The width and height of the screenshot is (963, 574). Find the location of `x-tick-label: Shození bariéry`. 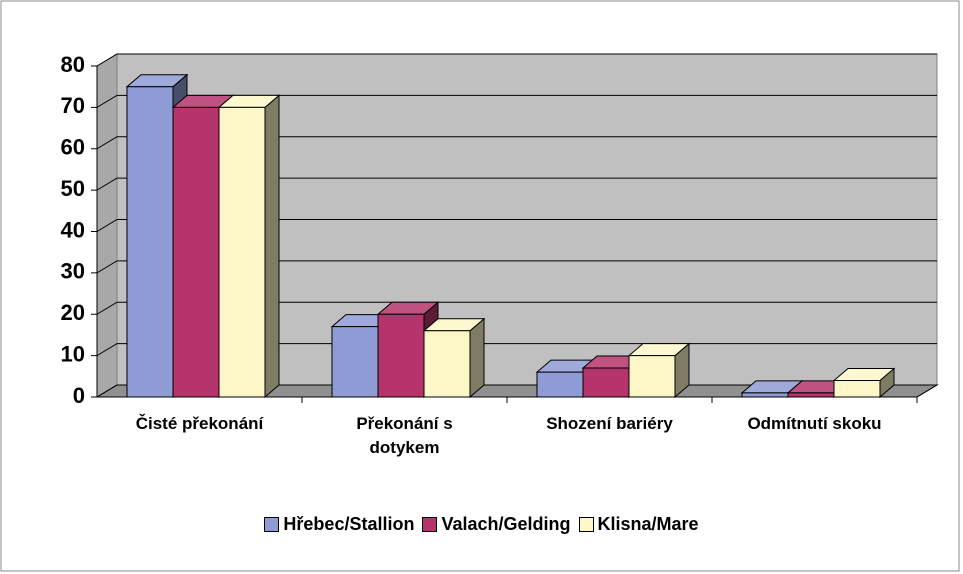

x-tick-label: Shození bariéry is located at coordinates (609, 423).